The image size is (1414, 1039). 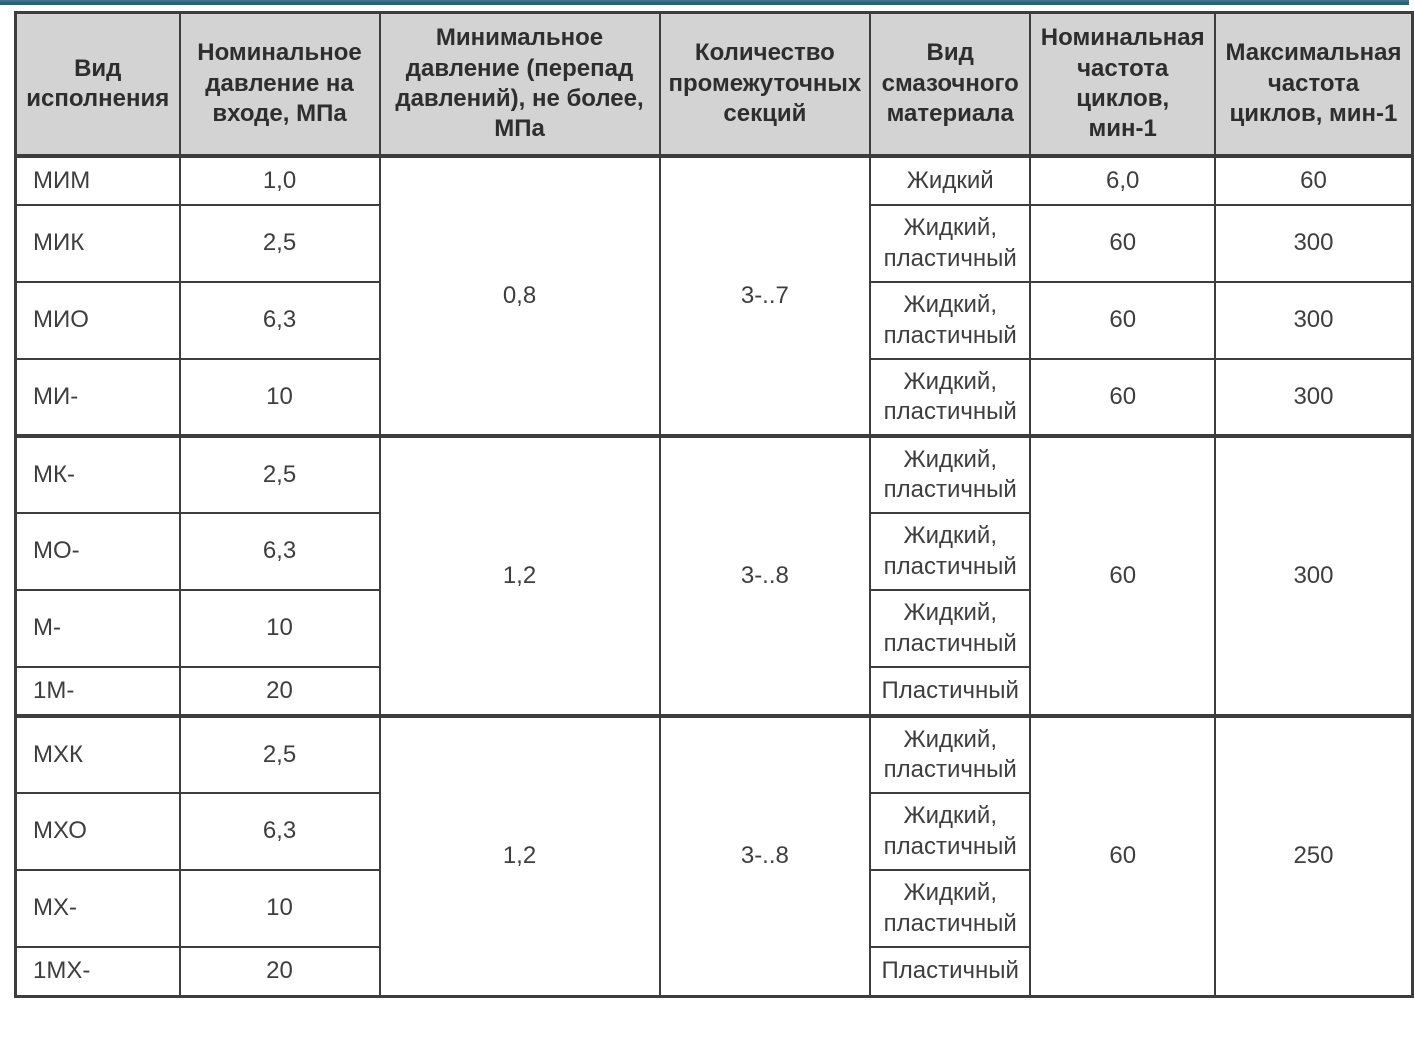 I want to click on table-row: МО- 6,3 Жидкий, пластичный, so click(x=713, y=551).